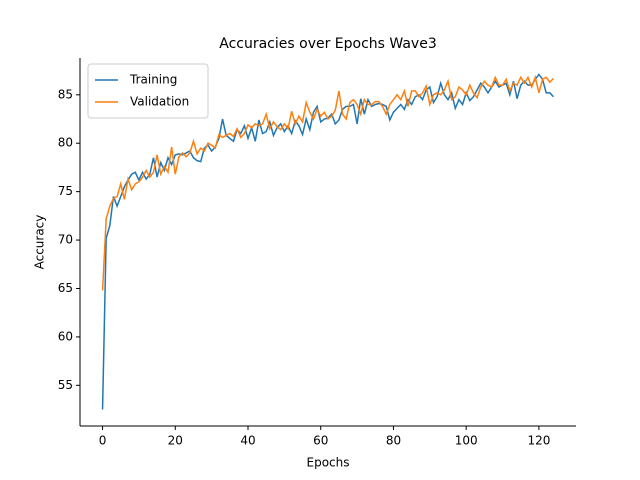 The image size is (640, 480). What do you see at coordinates (65, 240) in the screenshot?
I see `y-tick-label: 70` at bounding box center [65, 240].